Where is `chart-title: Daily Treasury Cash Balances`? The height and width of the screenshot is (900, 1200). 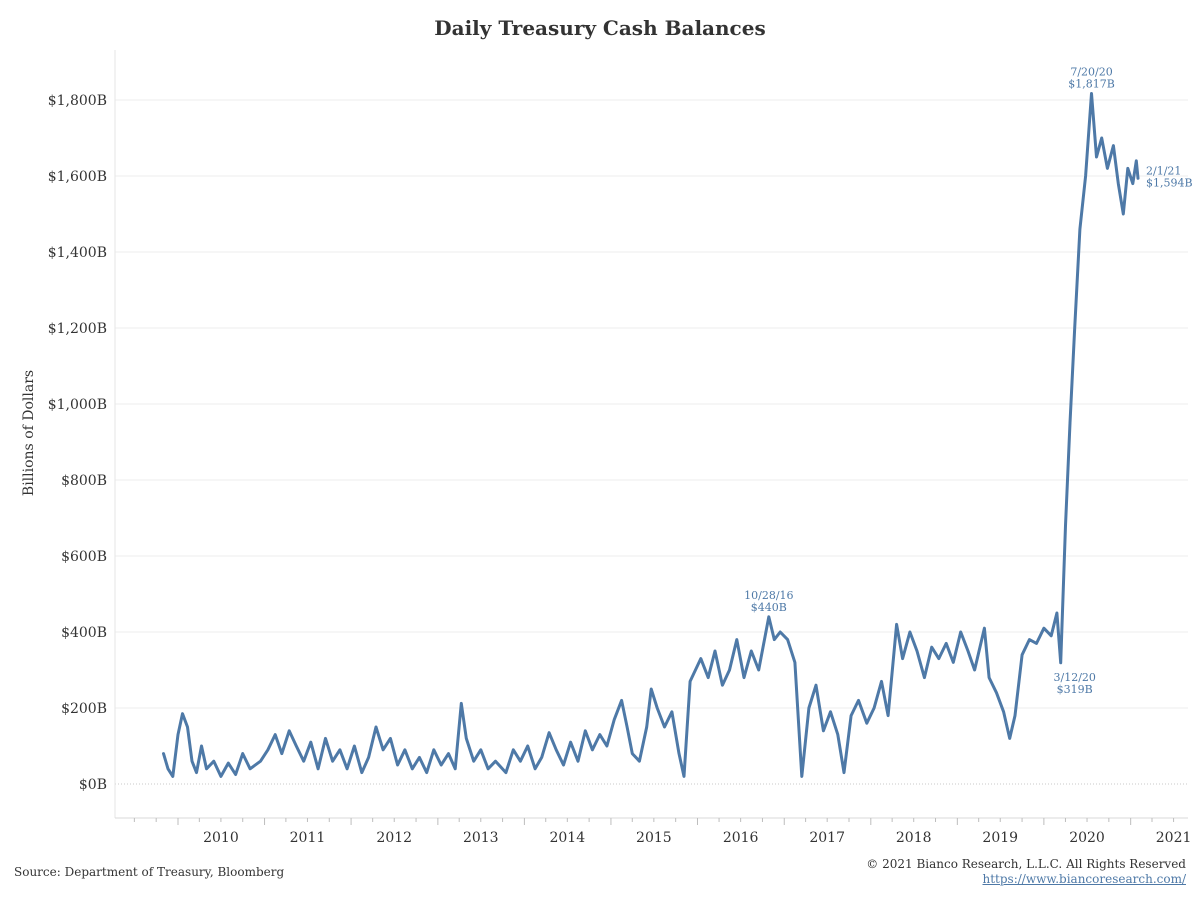
chart-title: Daily Treasury Cash Balances is located at coordinates (600, 28).